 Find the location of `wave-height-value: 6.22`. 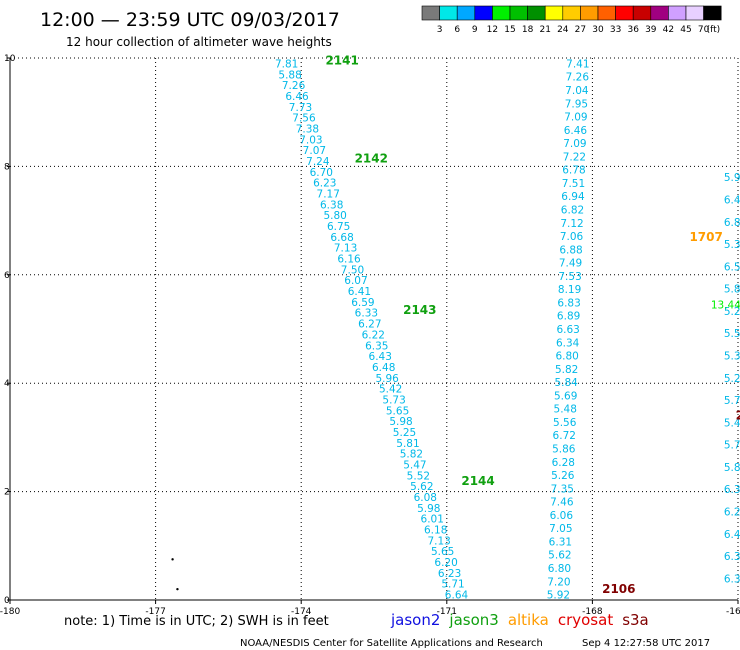

wave-height-value: 6.22 is located at coordinates (373, 335).